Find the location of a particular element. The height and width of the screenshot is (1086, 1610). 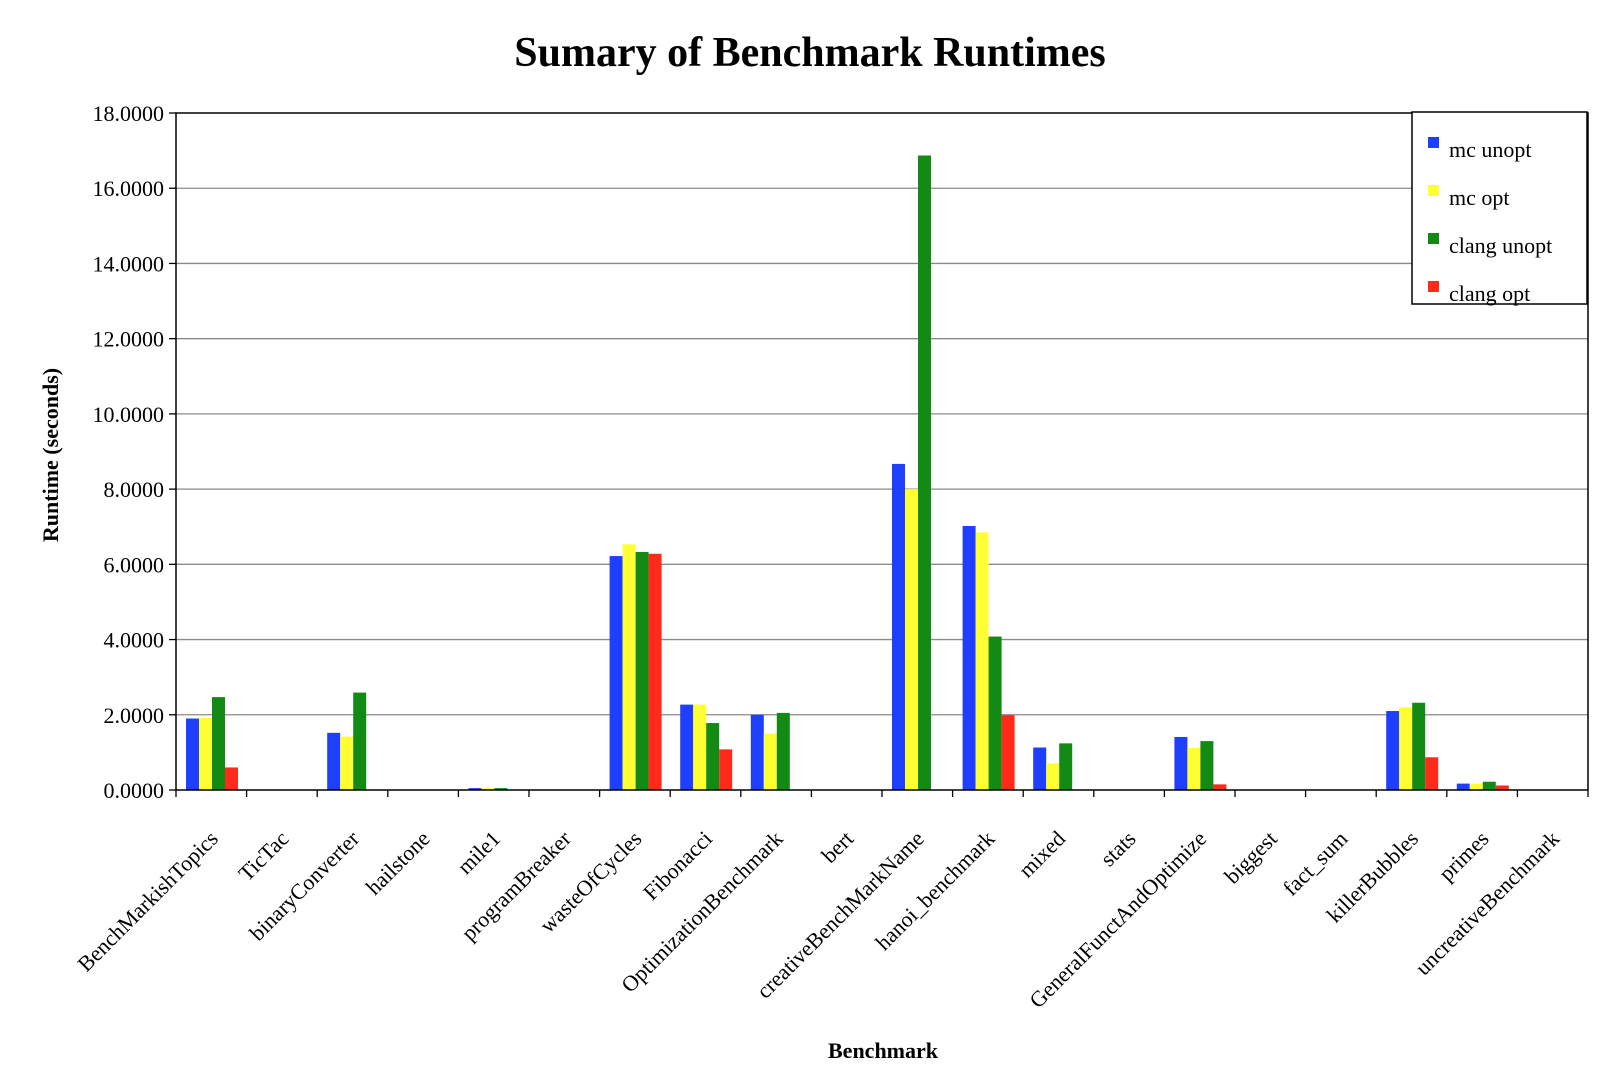

legend-box is located at coordinates (1499, 208).